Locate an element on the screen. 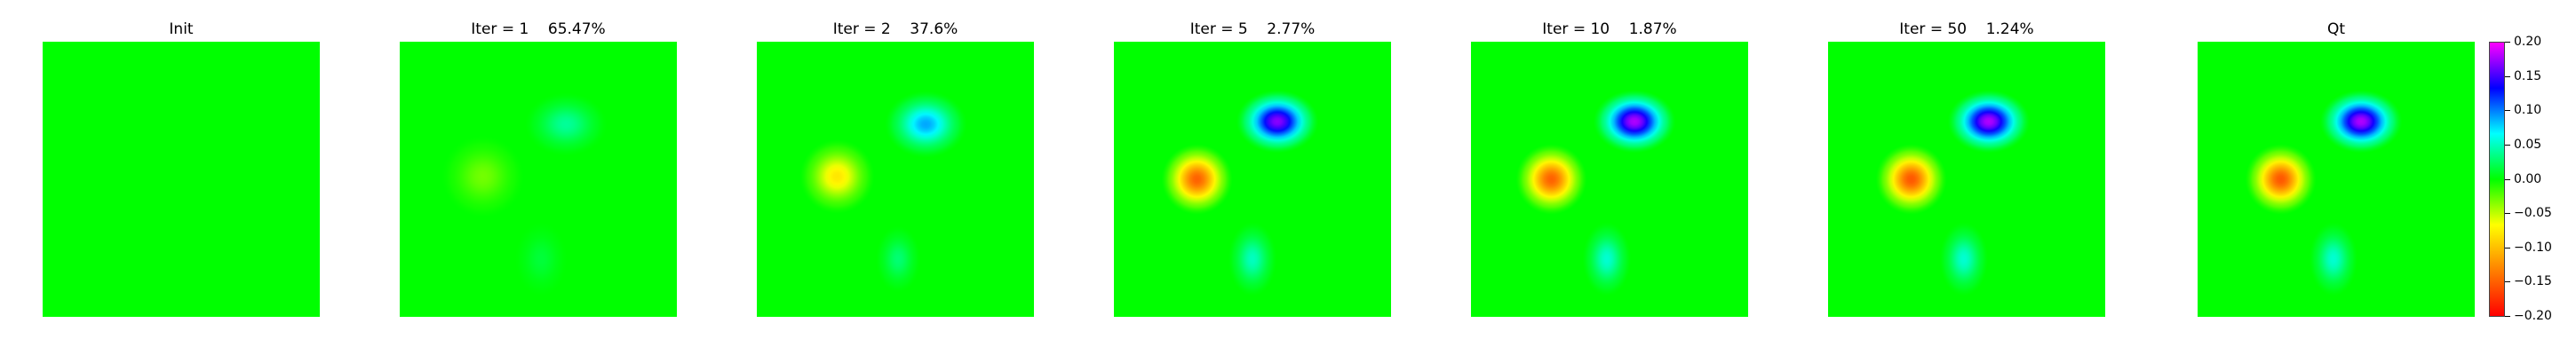 This screenshot has height=355, width=2576. panel-title: Iter = 50 1.24% is located at coordinates (1966, 29).